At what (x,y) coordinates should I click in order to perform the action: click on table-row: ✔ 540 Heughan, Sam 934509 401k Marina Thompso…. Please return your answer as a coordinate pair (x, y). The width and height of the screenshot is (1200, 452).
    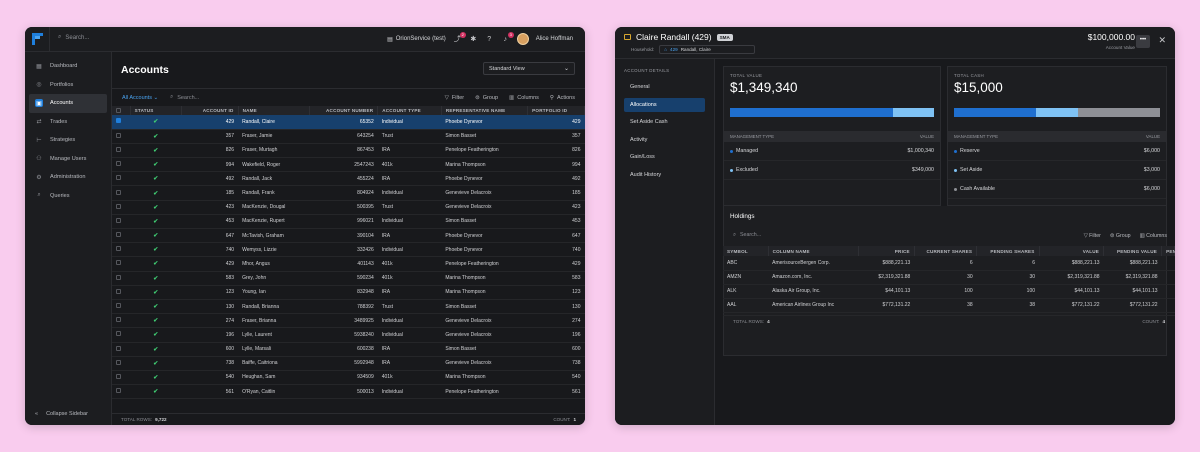
    Looking at the image, I should click on (348, 378).